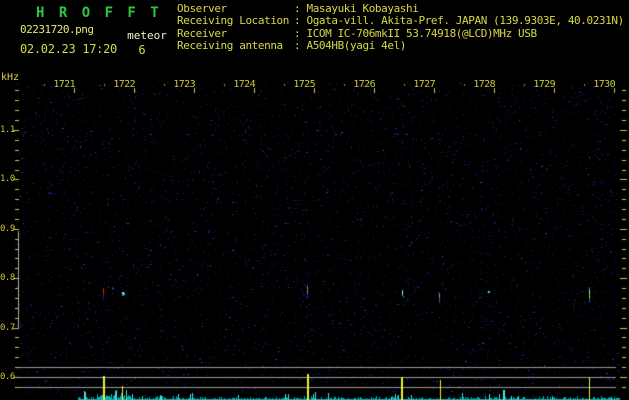 This screenshot has width=629, height=400. I want to click on observation-row-label: Receiver, so click(202, 33).